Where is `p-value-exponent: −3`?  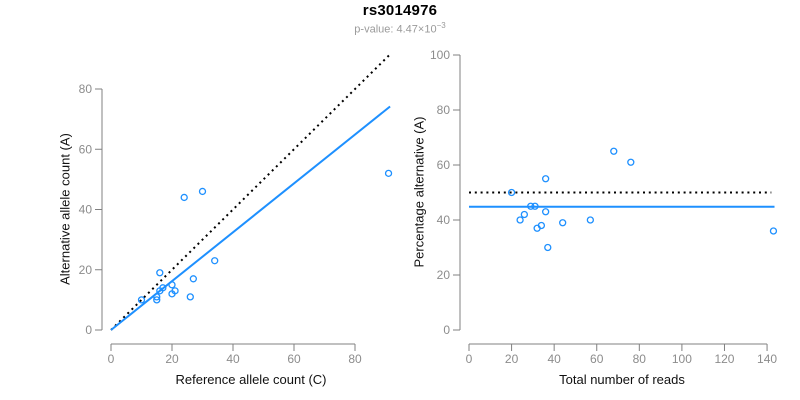
p-value-exponent: −3 is located at coordinates (441, 25).